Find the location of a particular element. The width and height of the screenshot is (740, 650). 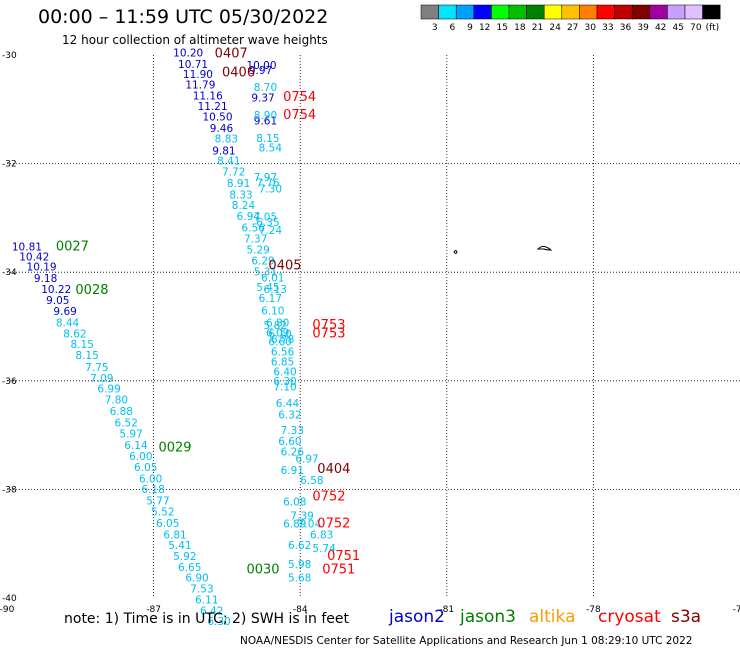

wave-height-label: 6.08 is located at coordinates (294, 503).